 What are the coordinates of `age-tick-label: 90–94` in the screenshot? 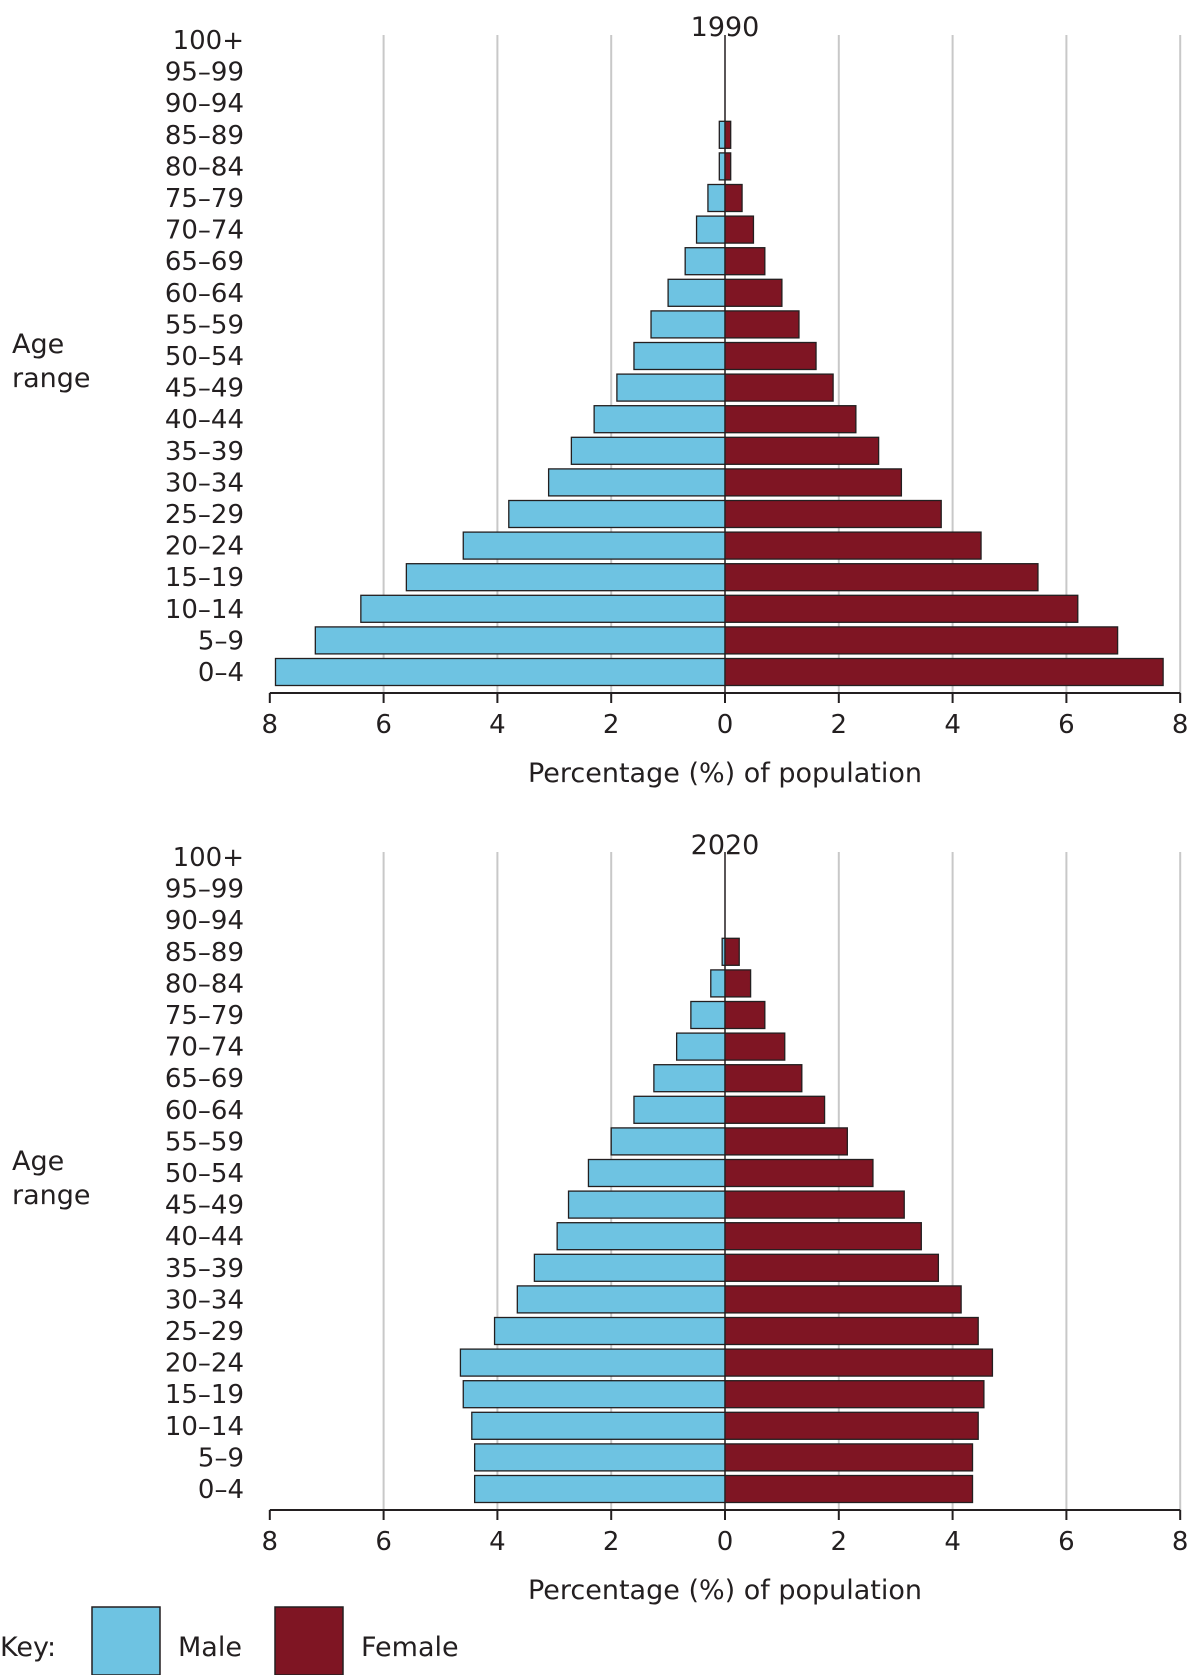 It's located at (204, 921).